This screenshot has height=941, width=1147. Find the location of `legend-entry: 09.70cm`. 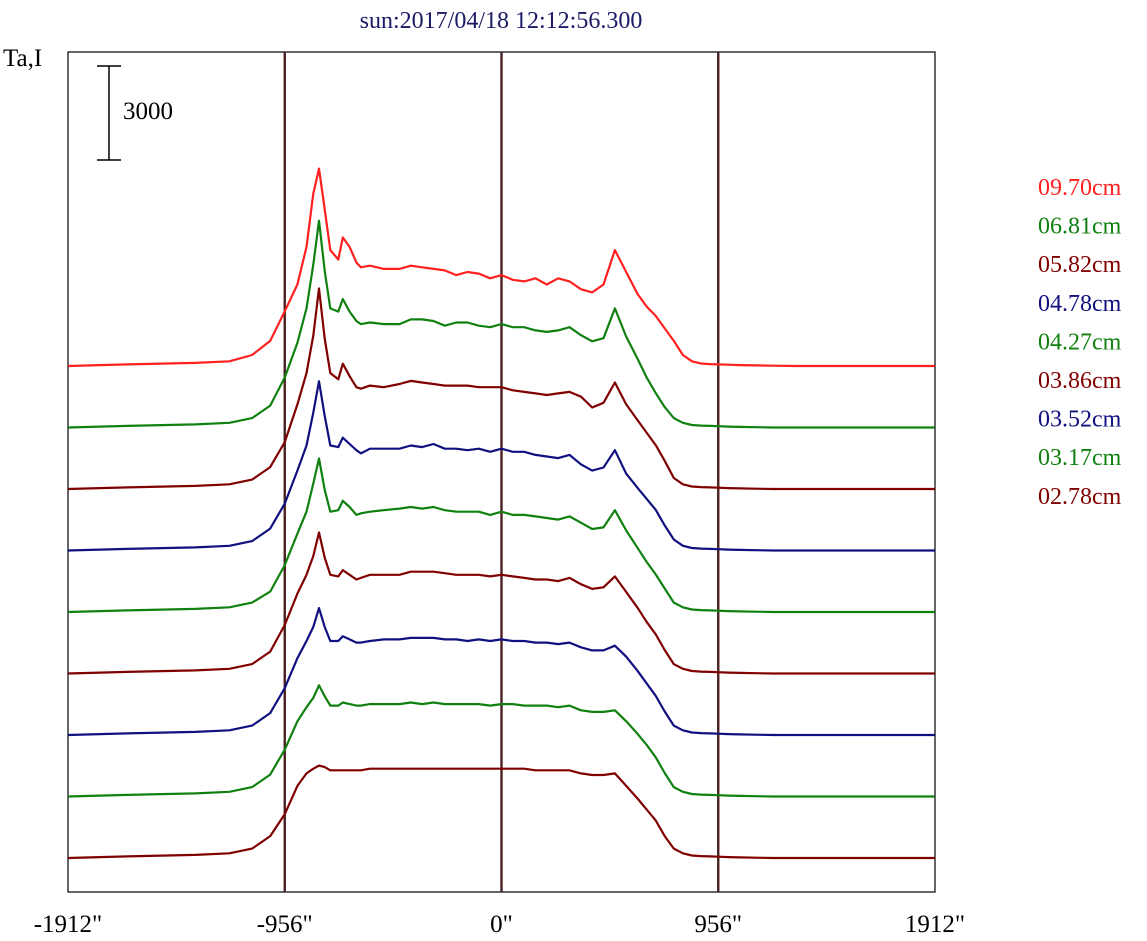

legend-entry: 09.70cm is located at coordinates (1080, 188).